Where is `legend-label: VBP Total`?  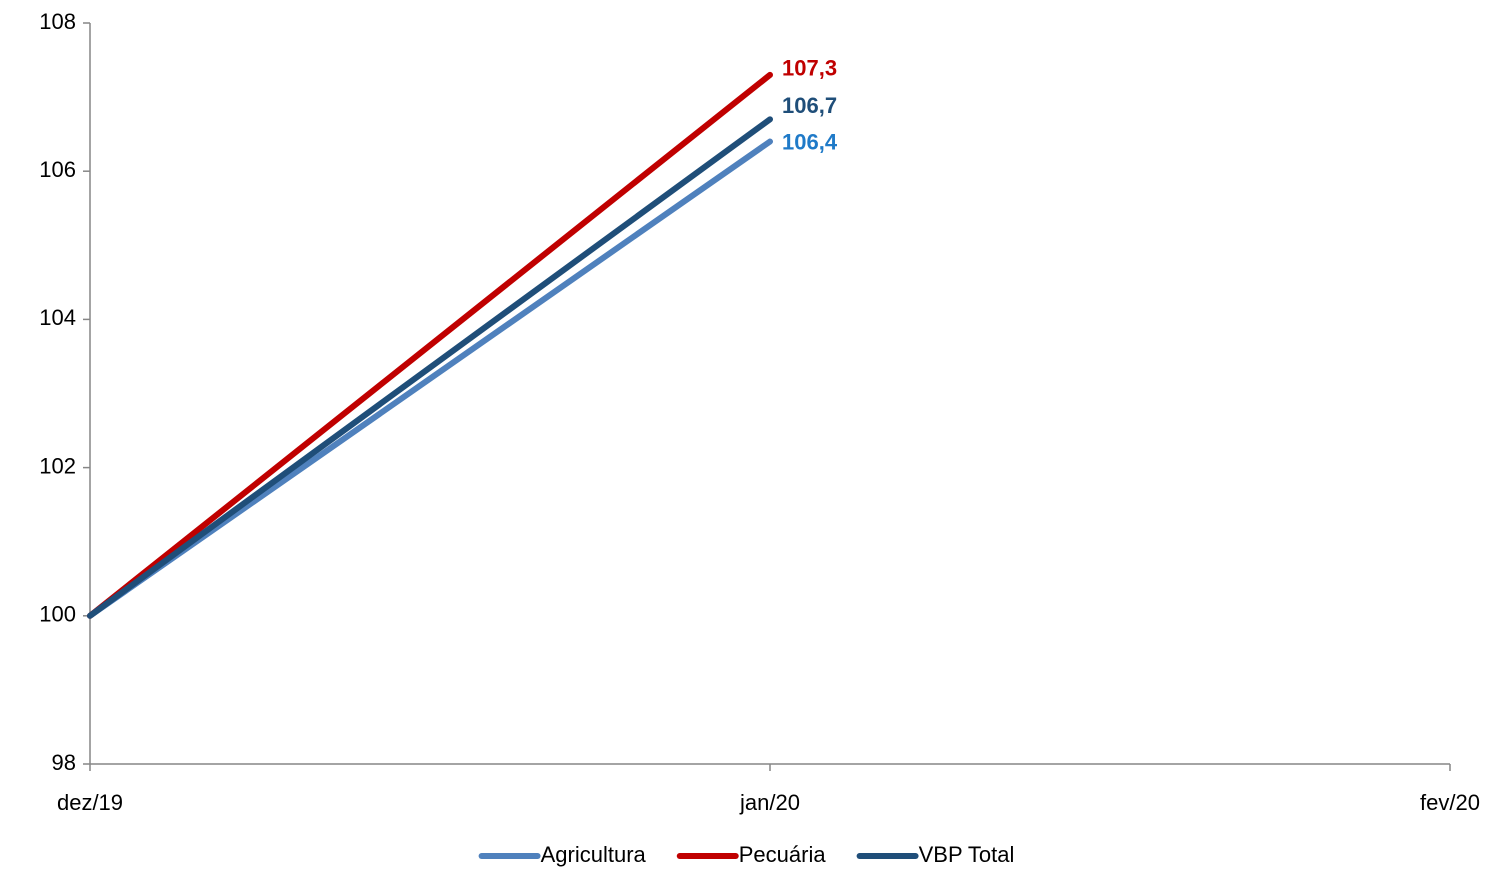 legend-label: VBP Total is located at coordinates (967, 854).